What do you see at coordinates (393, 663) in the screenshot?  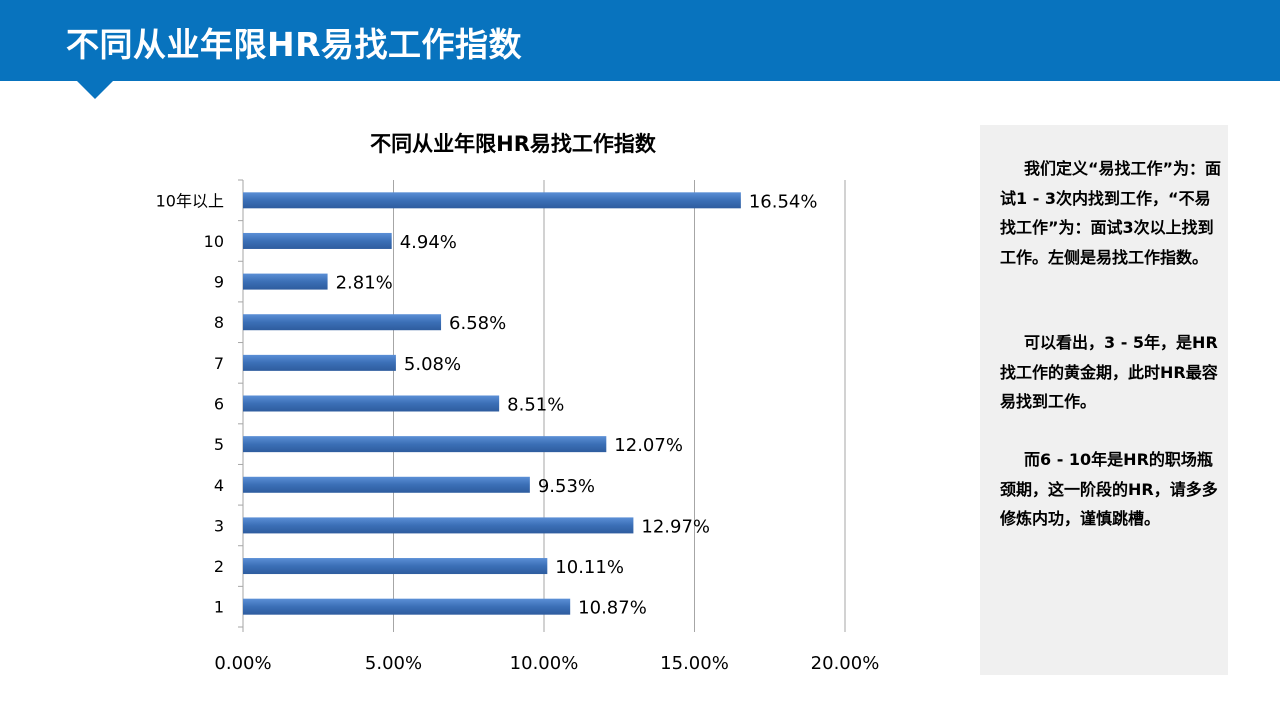 I see `x-tick-label: 5.00%` at bounding box center [393, 663].